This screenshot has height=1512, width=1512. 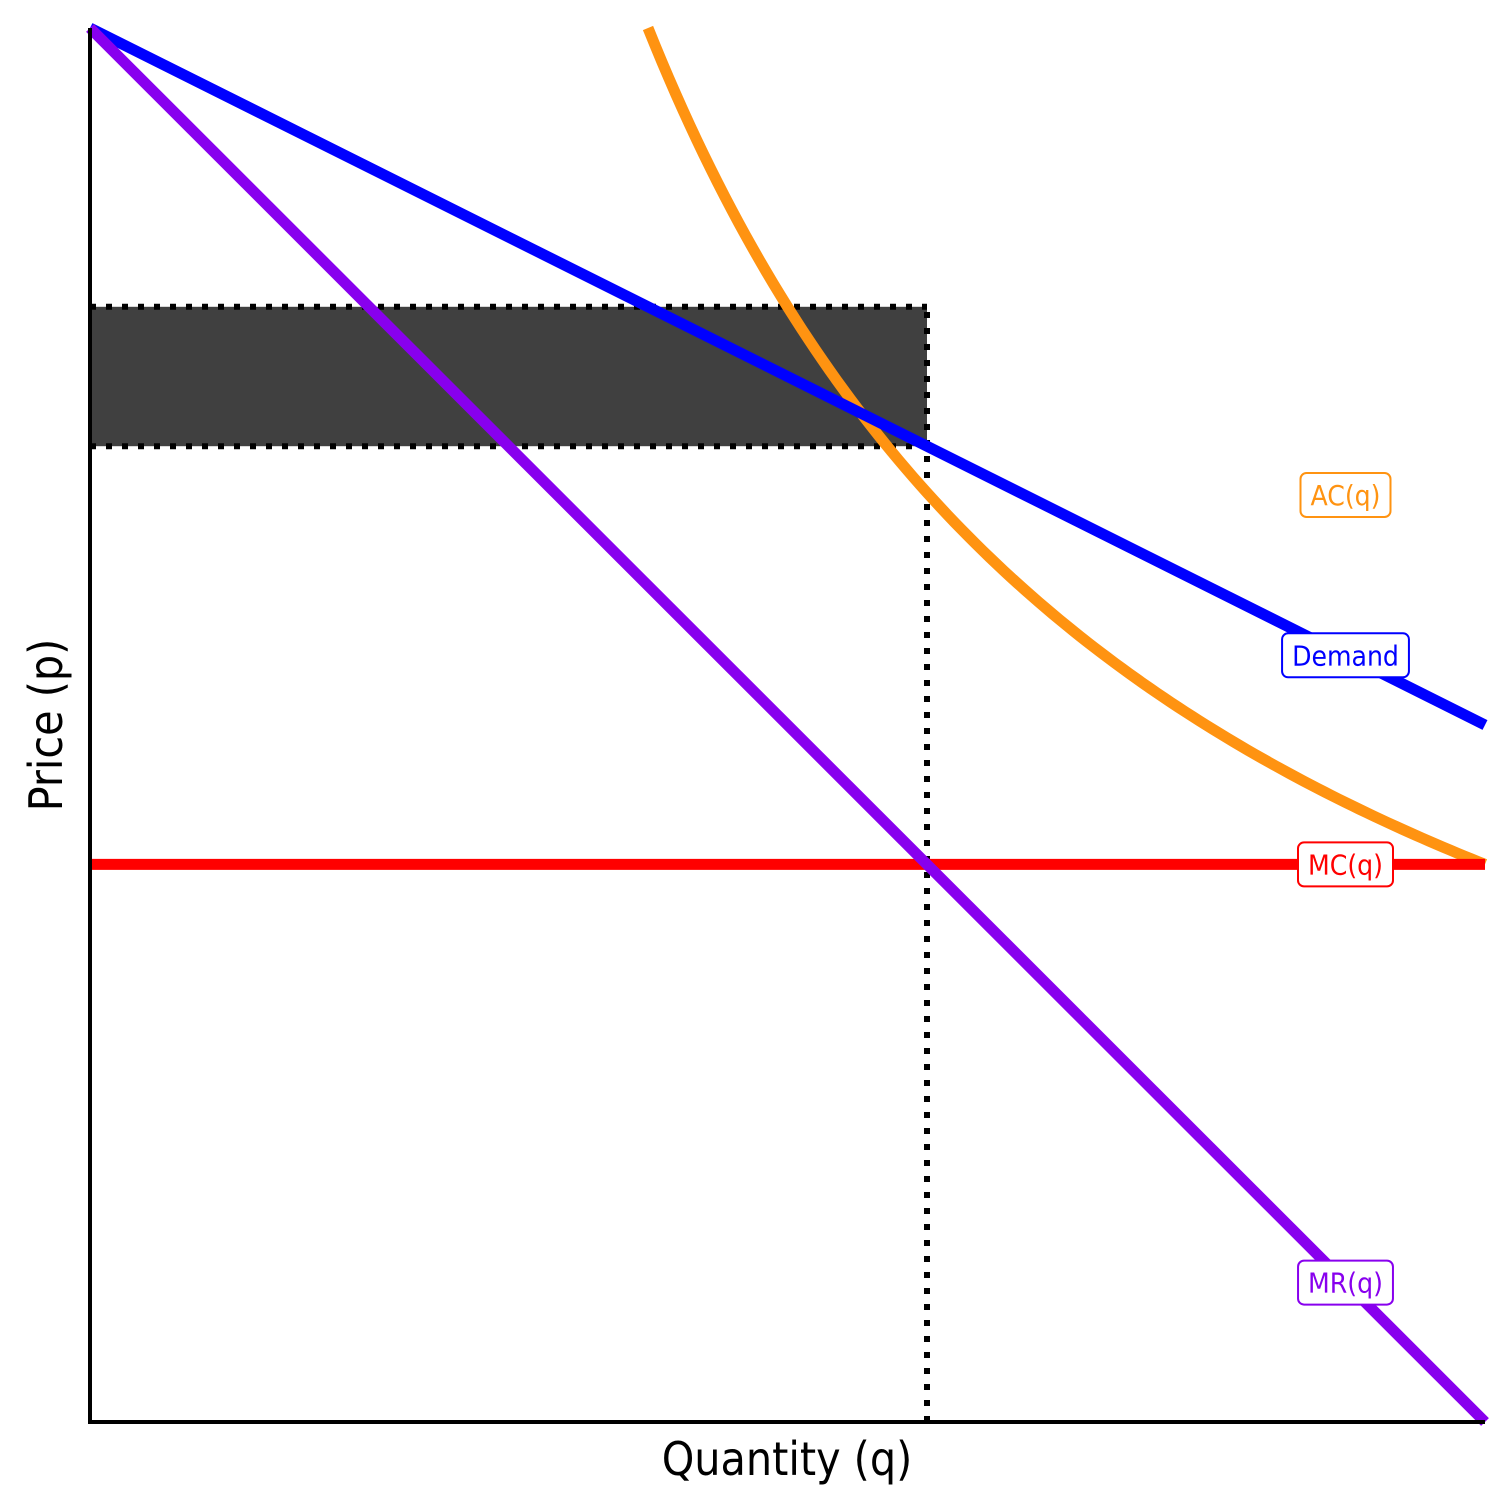 I want to click on curve-label-text: AC(q), so click(x=1346, y=495).